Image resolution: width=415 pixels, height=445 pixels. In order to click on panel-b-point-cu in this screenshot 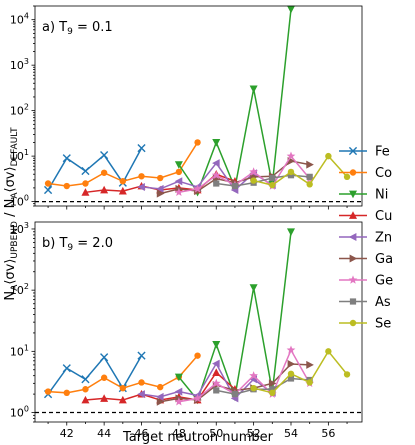, I will do `click(216, 372)`.